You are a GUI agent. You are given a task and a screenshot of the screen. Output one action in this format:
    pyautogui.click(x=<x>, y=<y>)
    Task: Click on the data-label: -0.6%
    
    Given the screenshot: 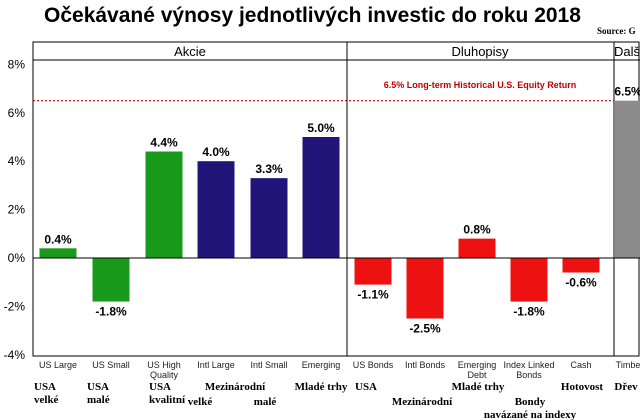 What is the action you would take?
    pyautogui.click(x=581, y=283)
    